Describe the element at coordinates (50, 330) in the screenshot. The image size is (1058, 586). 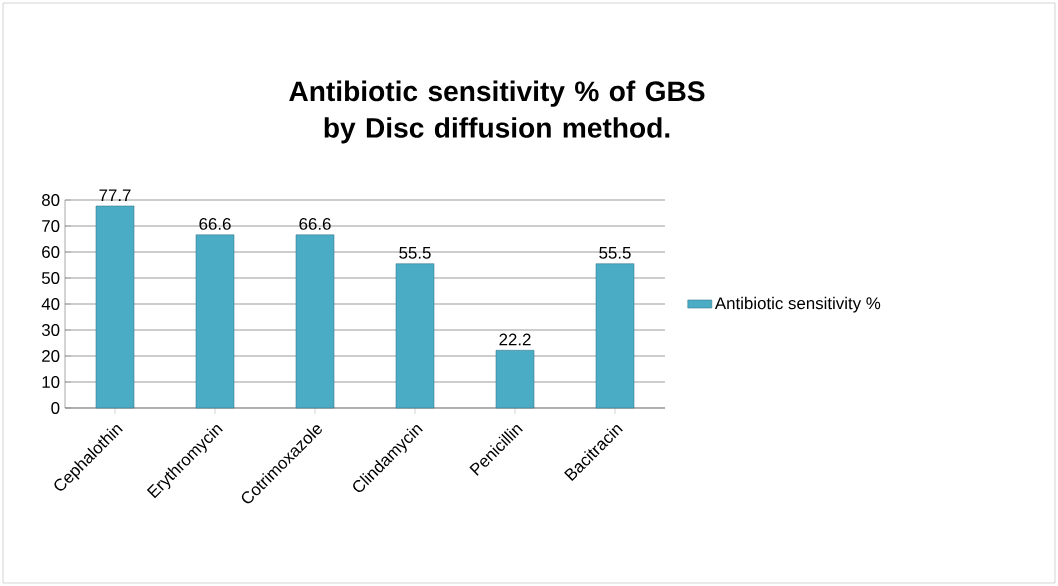
I see `y-tick-label: 30` at that location.